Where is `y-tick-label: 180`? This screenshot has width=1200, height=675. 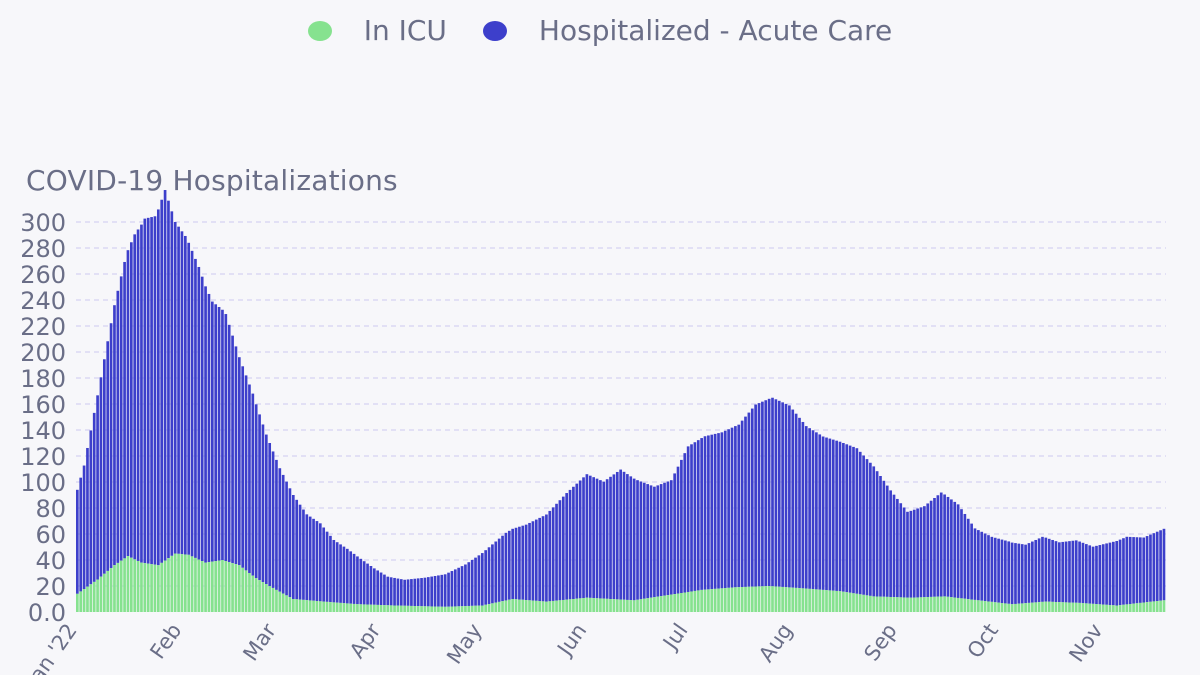 y-tick-label: 180 is located at coordinates (43, 379).